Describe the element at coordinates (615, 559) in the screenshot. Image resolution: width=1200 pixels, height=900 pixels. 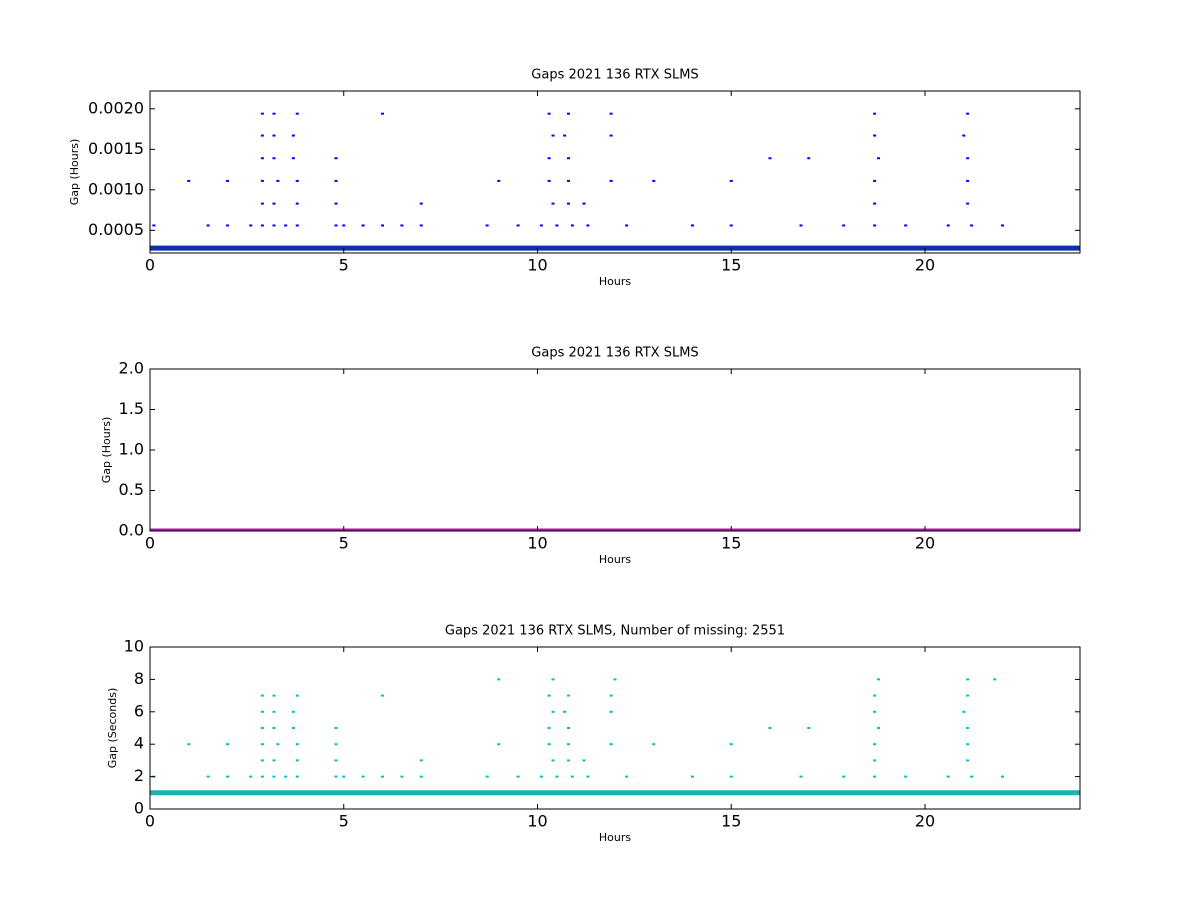
I see `x-axis-label: Hours` at that location.